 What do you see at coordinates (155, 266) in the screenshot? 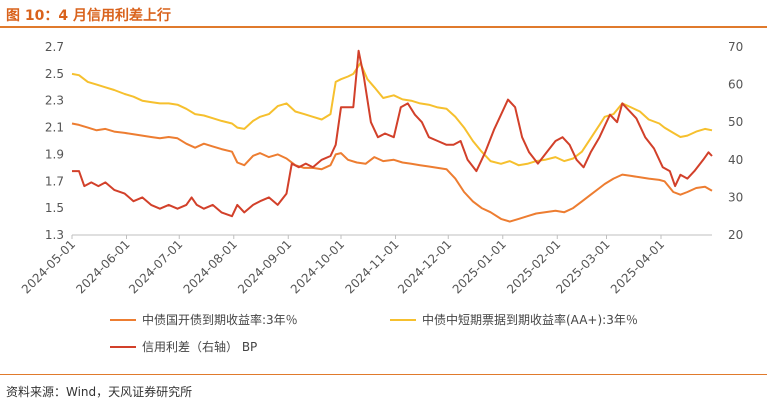
I see `x-tick-label: 2024-07-01` at bounding box center [155, 266].